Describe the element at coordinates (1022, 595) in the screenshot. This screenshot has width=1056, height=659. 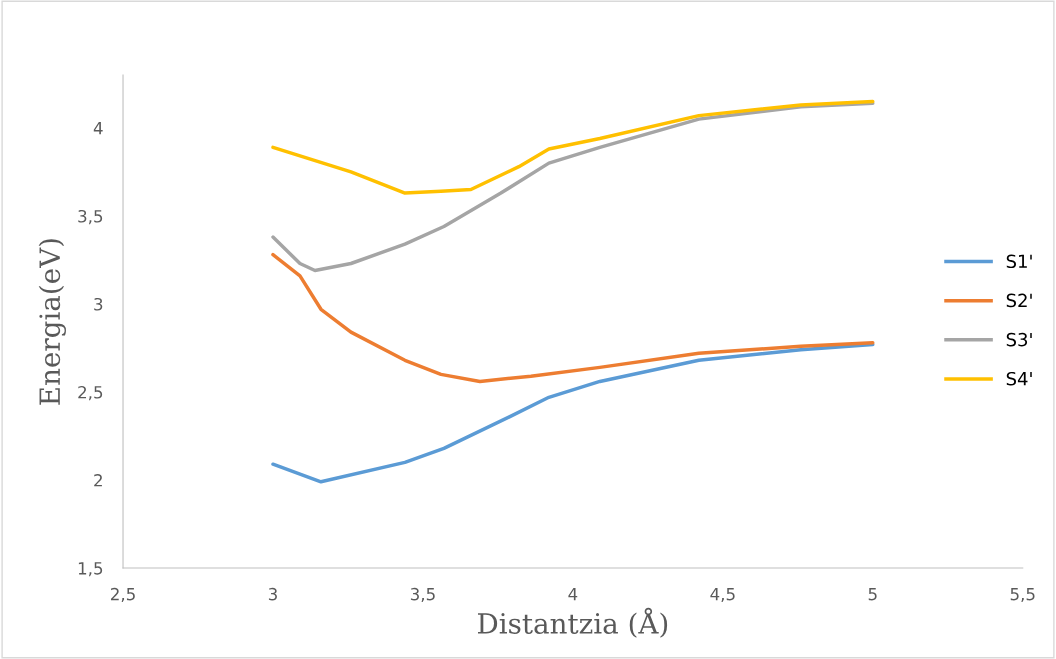
I see `x-tick-label: 5,5` at that location.